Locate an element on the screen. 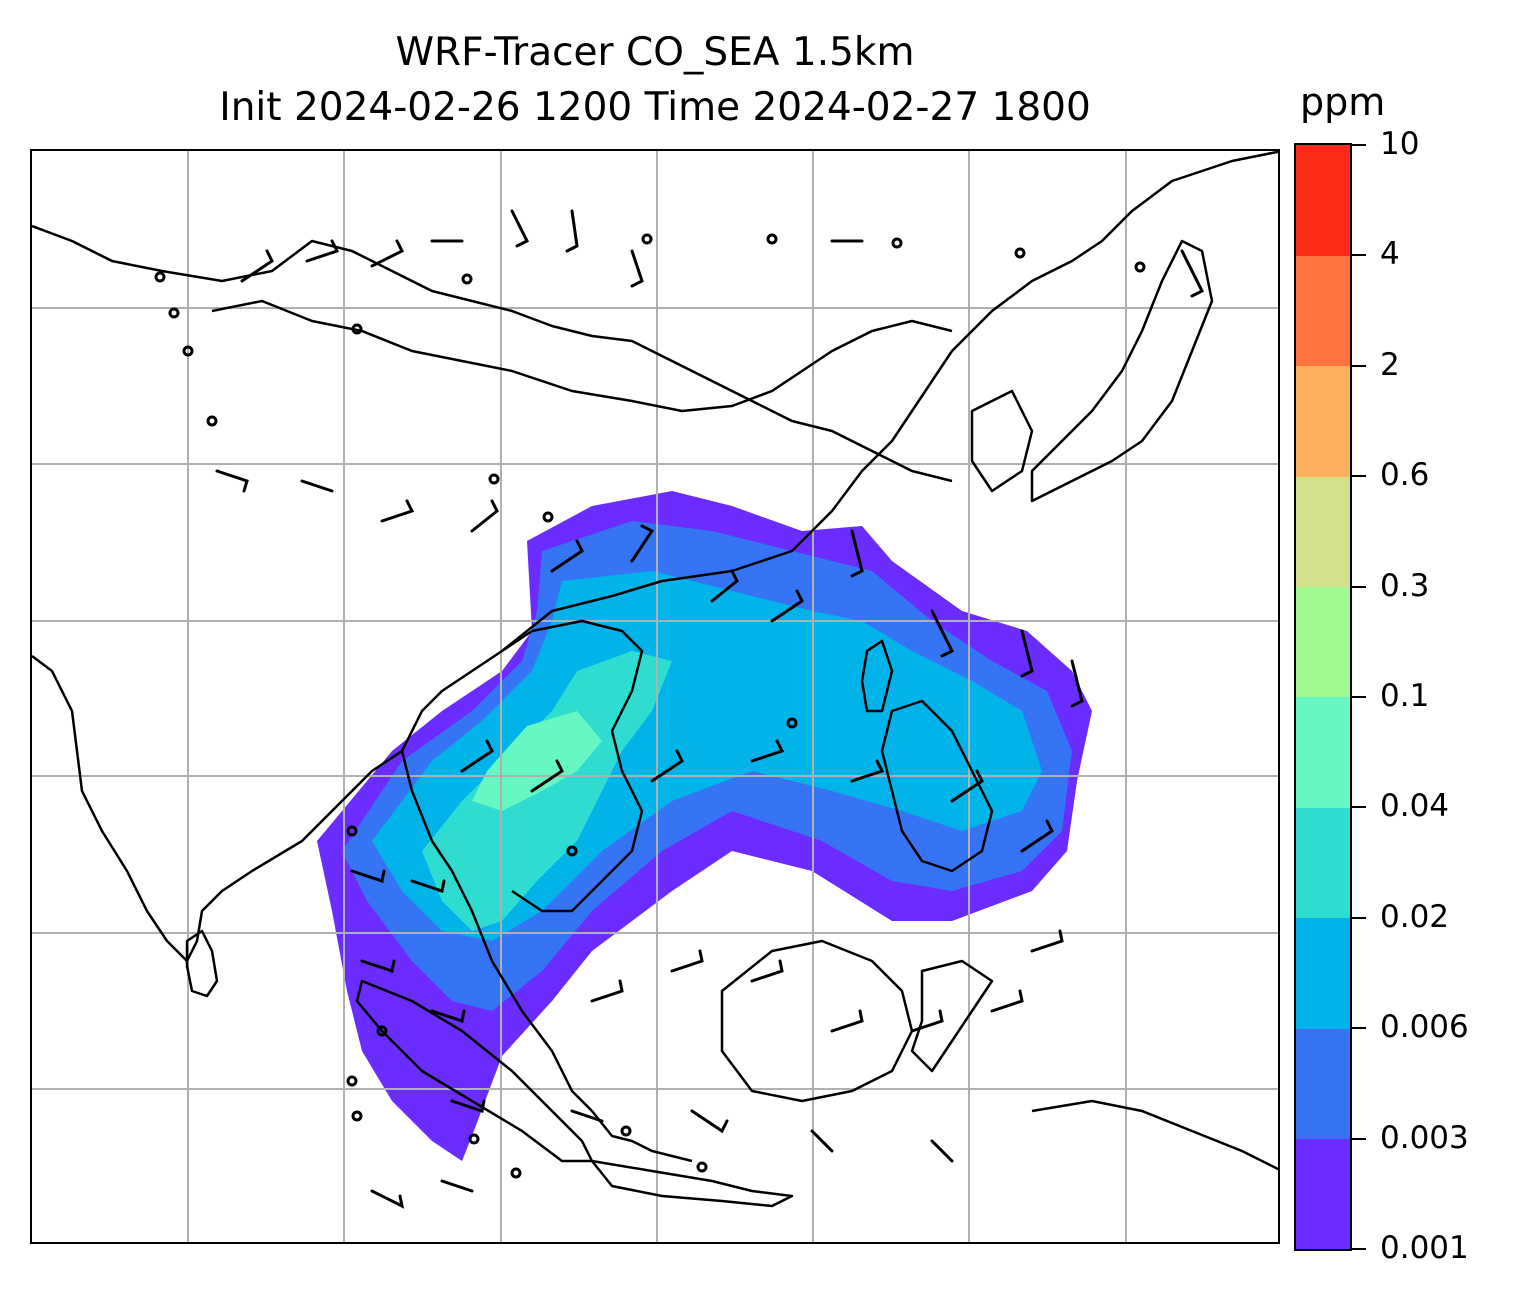  border-line-west is located at coordinates (492, 353).